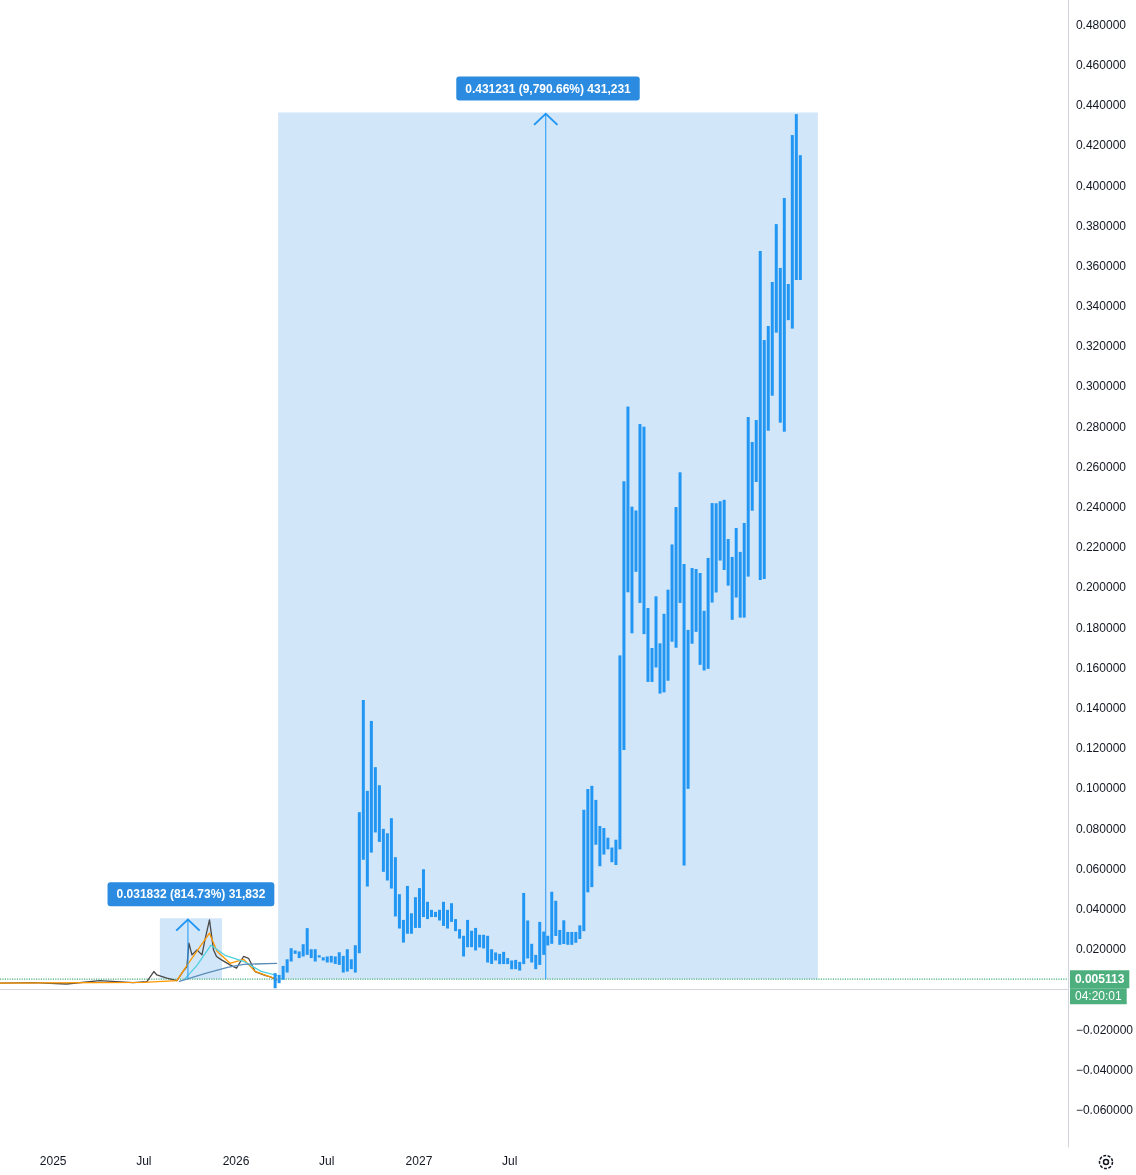  What do you see at coordinates (1101, 547) in the screenshot?
I see `y-tick-label: 0.220000` at bounding box center [1101, 547].